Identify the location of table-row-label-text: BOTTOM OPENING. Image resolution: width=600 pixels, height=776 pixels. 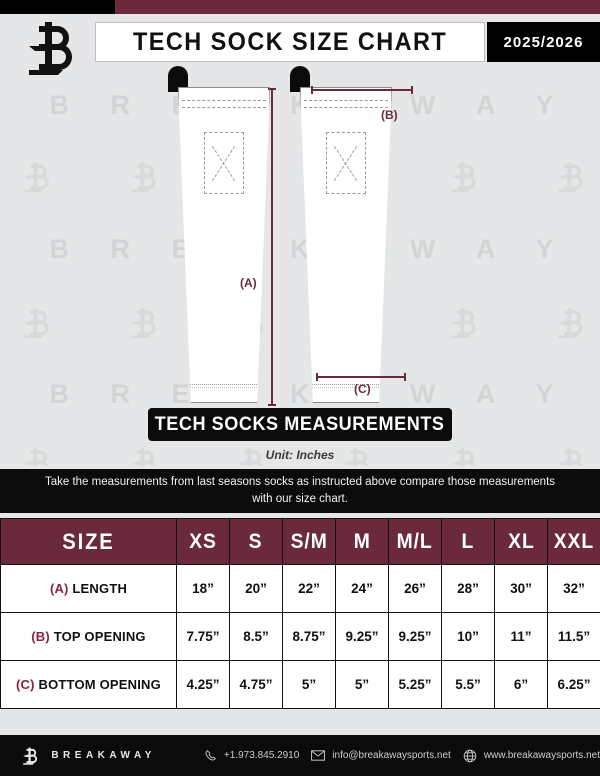
(99, 684).